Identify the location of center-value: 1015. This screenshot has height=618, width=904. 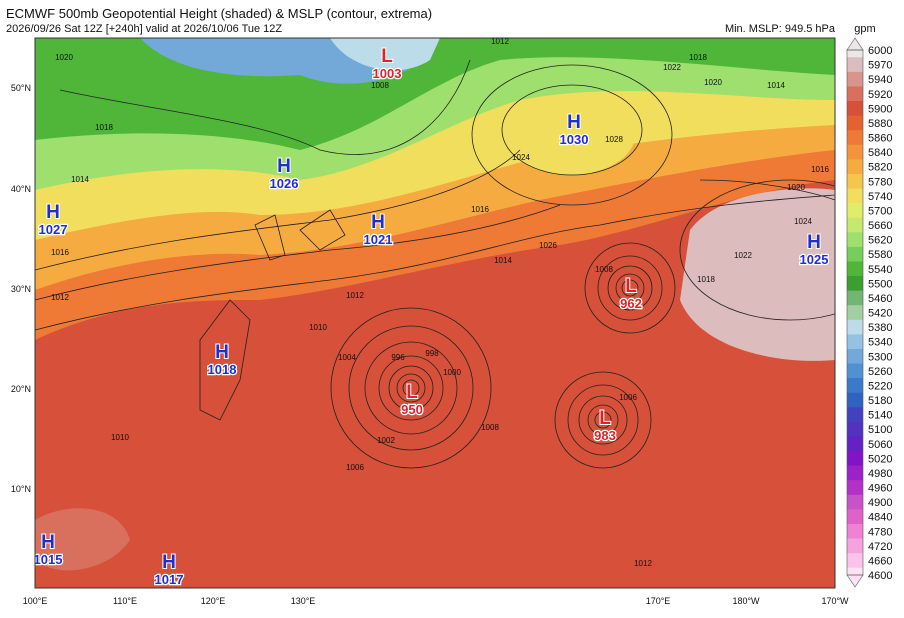
(48, 559).